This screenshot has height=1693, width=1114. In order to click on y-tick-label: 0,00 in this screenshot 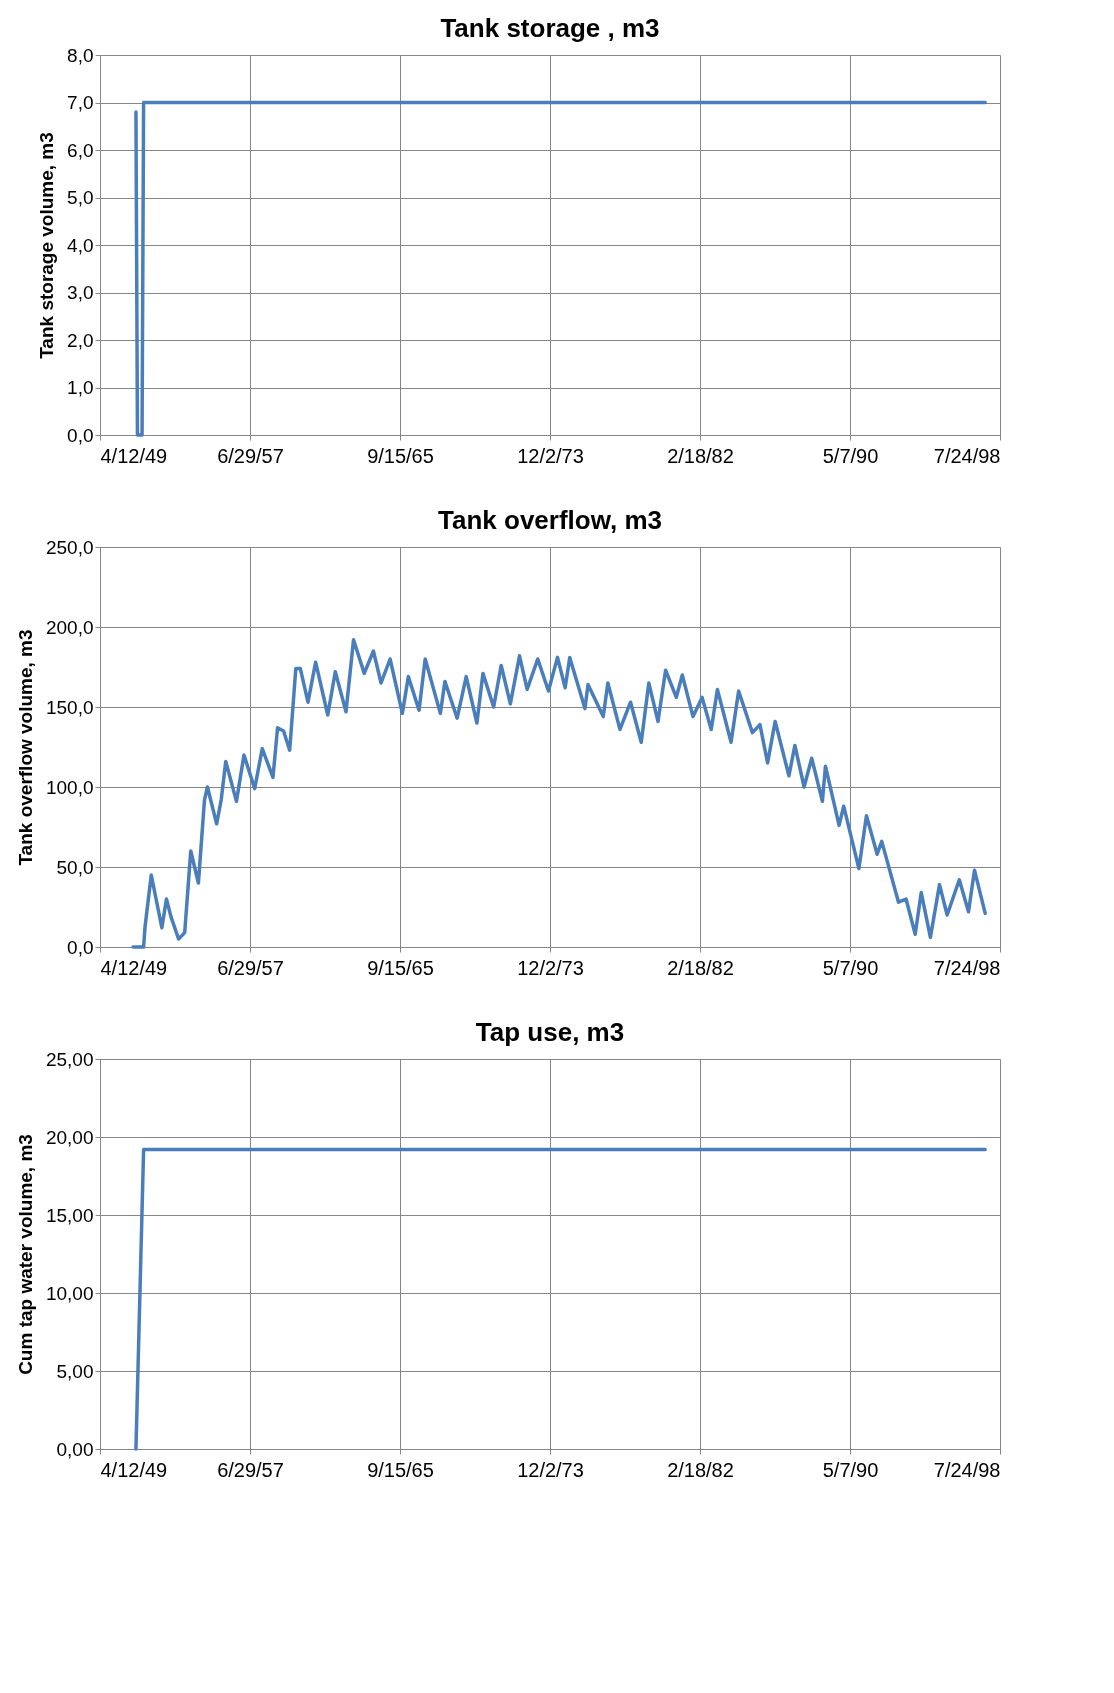, I will do `click(75, 1449)`.